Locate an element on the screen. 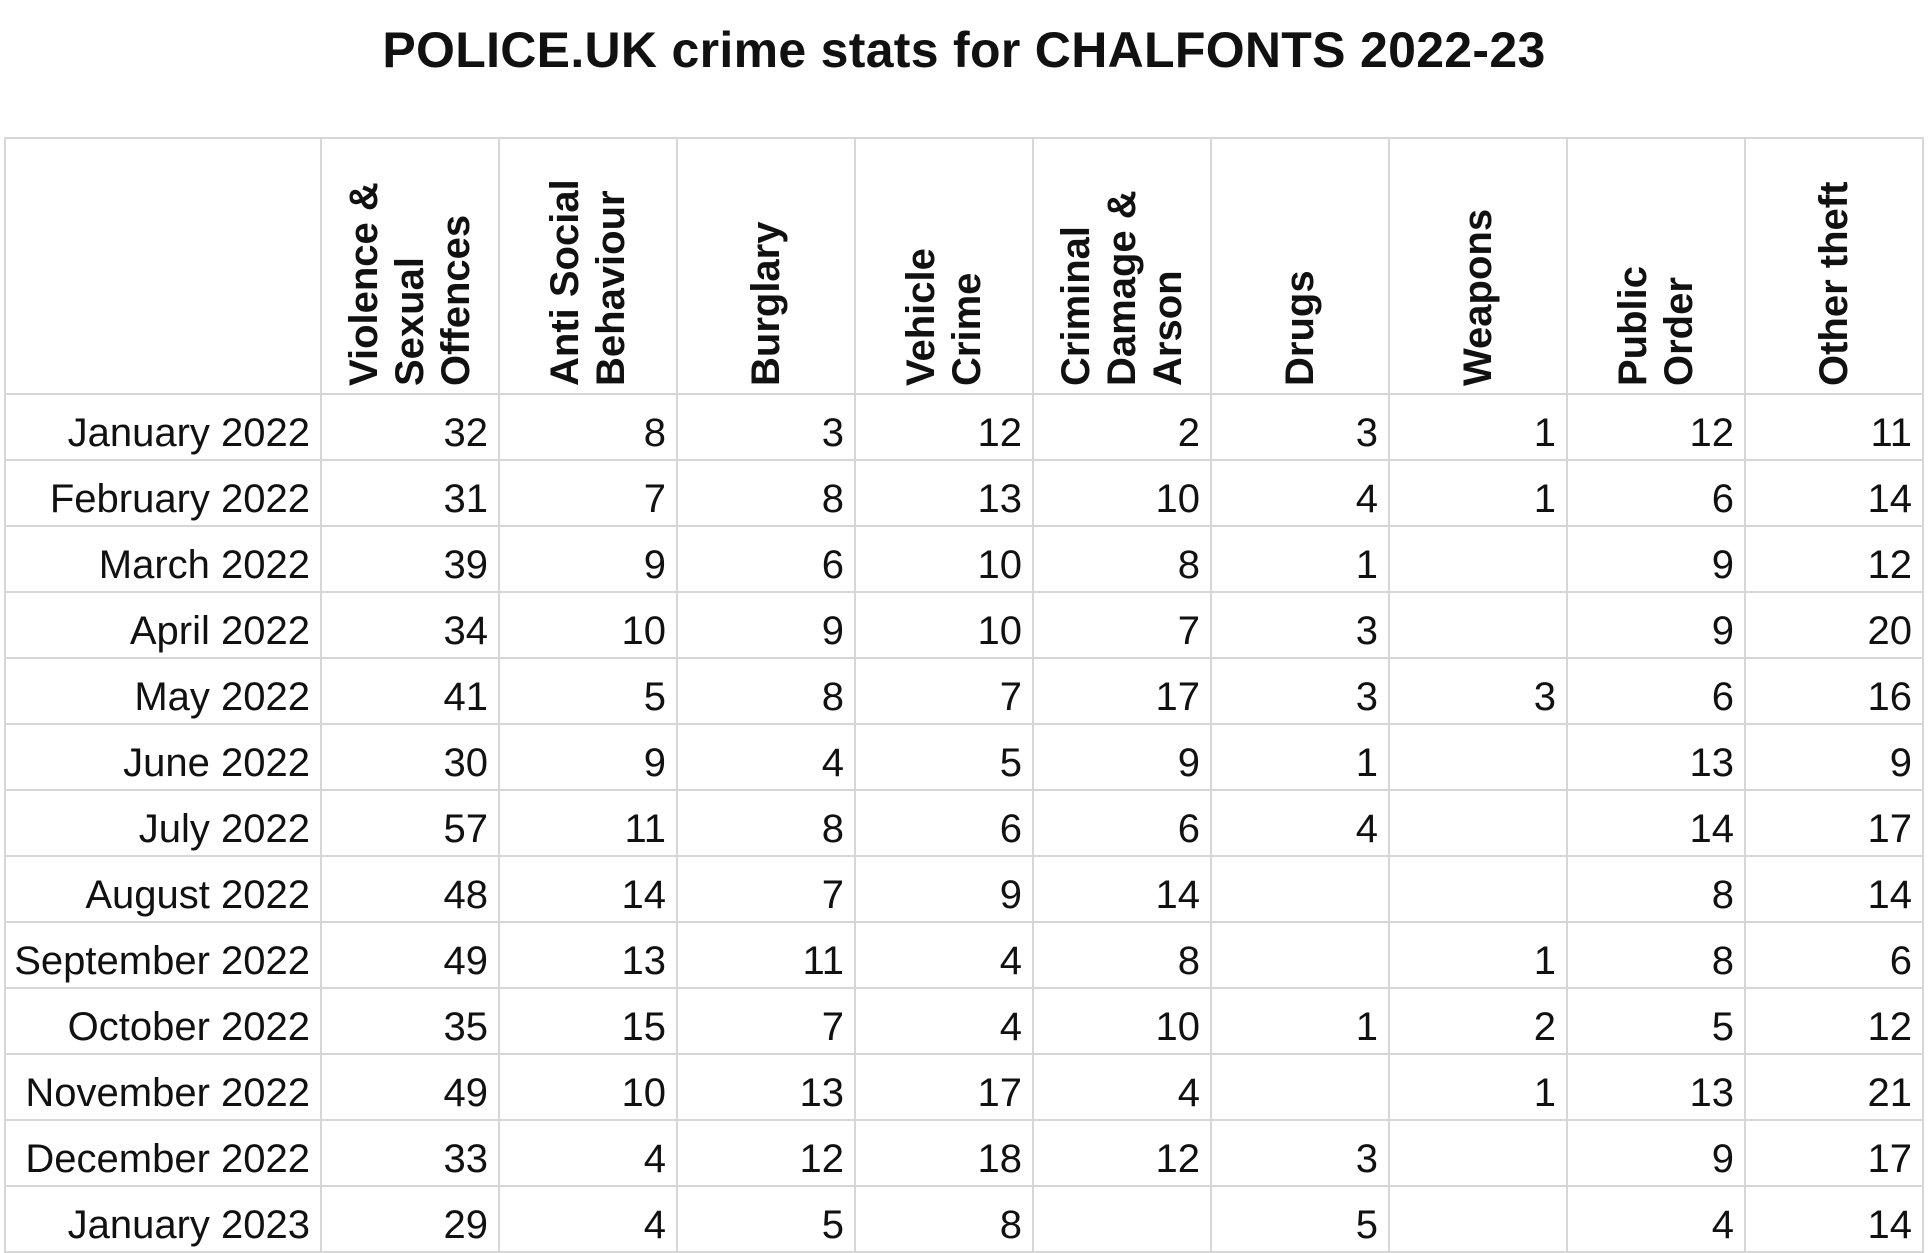 The height and width of the screenshot is (1253, 1928). row-month-label: September 2022 is located at coordinates (163, 955).